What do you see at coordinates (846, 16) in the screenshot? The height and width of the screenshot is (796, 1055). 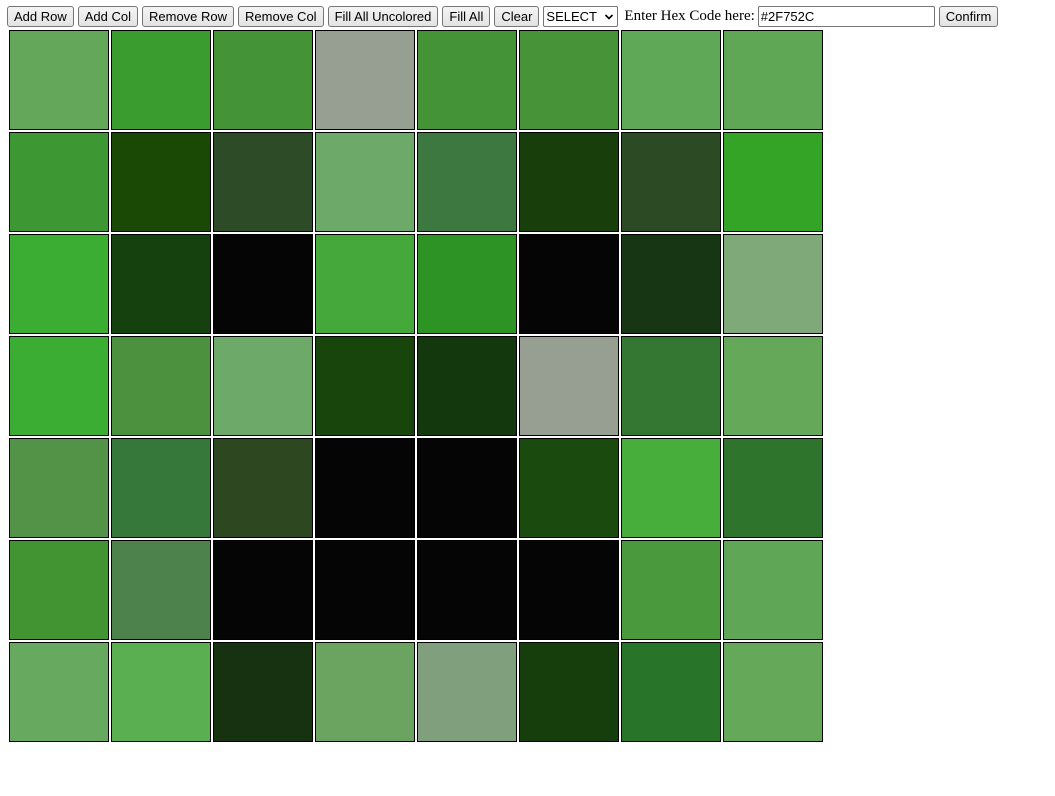 I see `hex-code-input` at bounding box center [846, 16].